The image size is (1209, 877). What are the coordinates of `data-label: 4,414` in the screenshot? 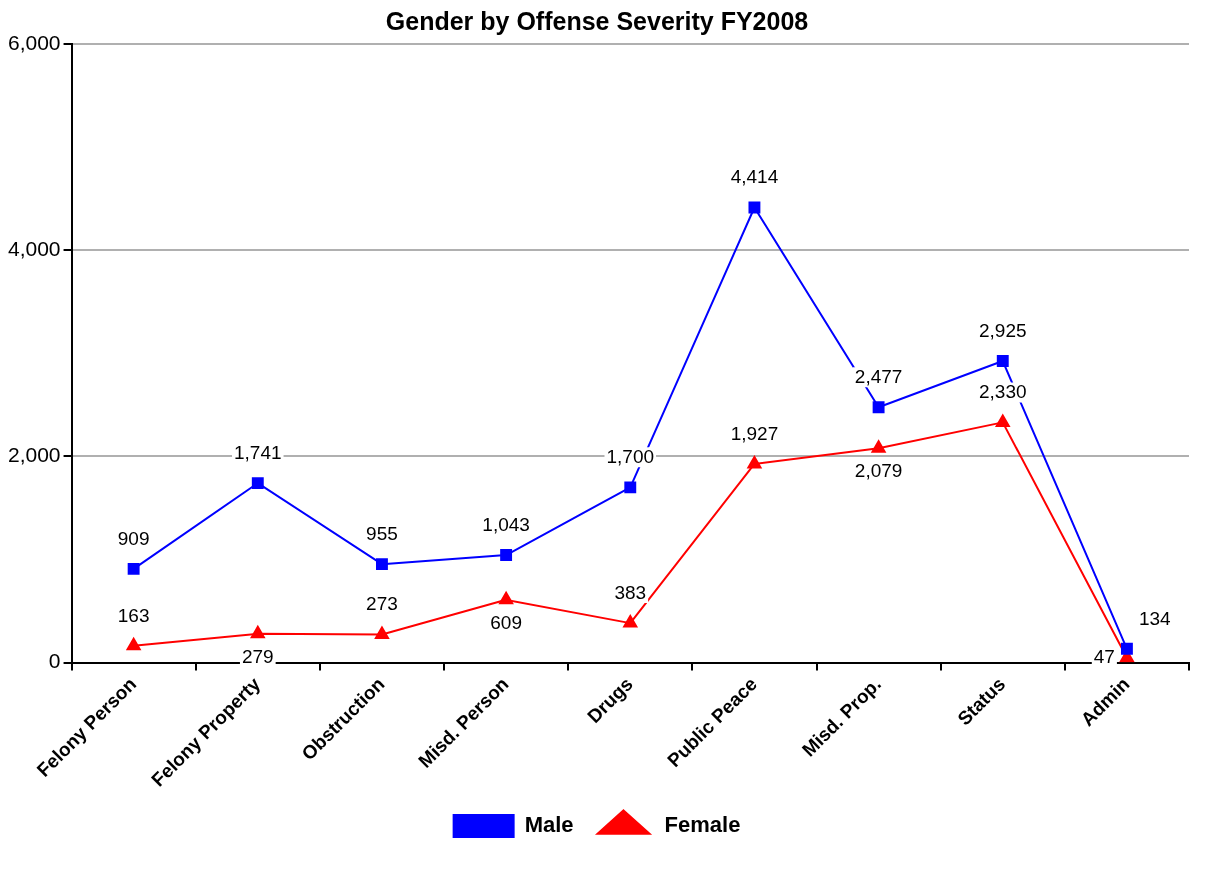 It's located at (754, 177).